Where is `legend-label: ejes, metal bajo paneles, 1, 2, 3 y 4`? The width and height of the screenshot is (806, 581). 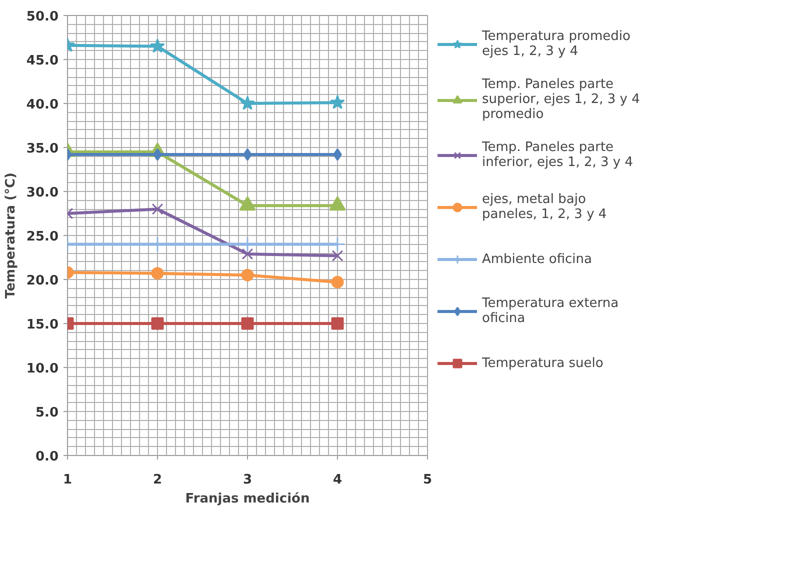 legend-label: ejes, metal bajo paneles, 1, 2, 3 y 4 is located at coordinates (545, 207).